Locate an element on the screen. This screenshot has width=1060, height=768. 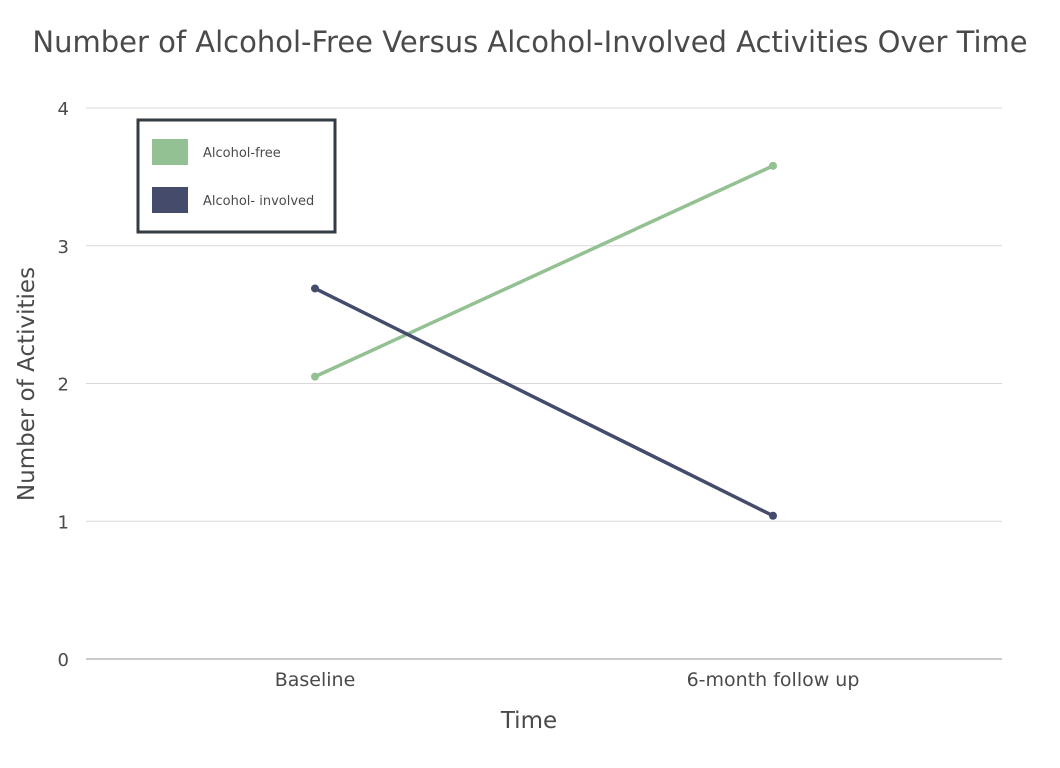
y-tick-label: 0 is located at coordinates (63, 660).